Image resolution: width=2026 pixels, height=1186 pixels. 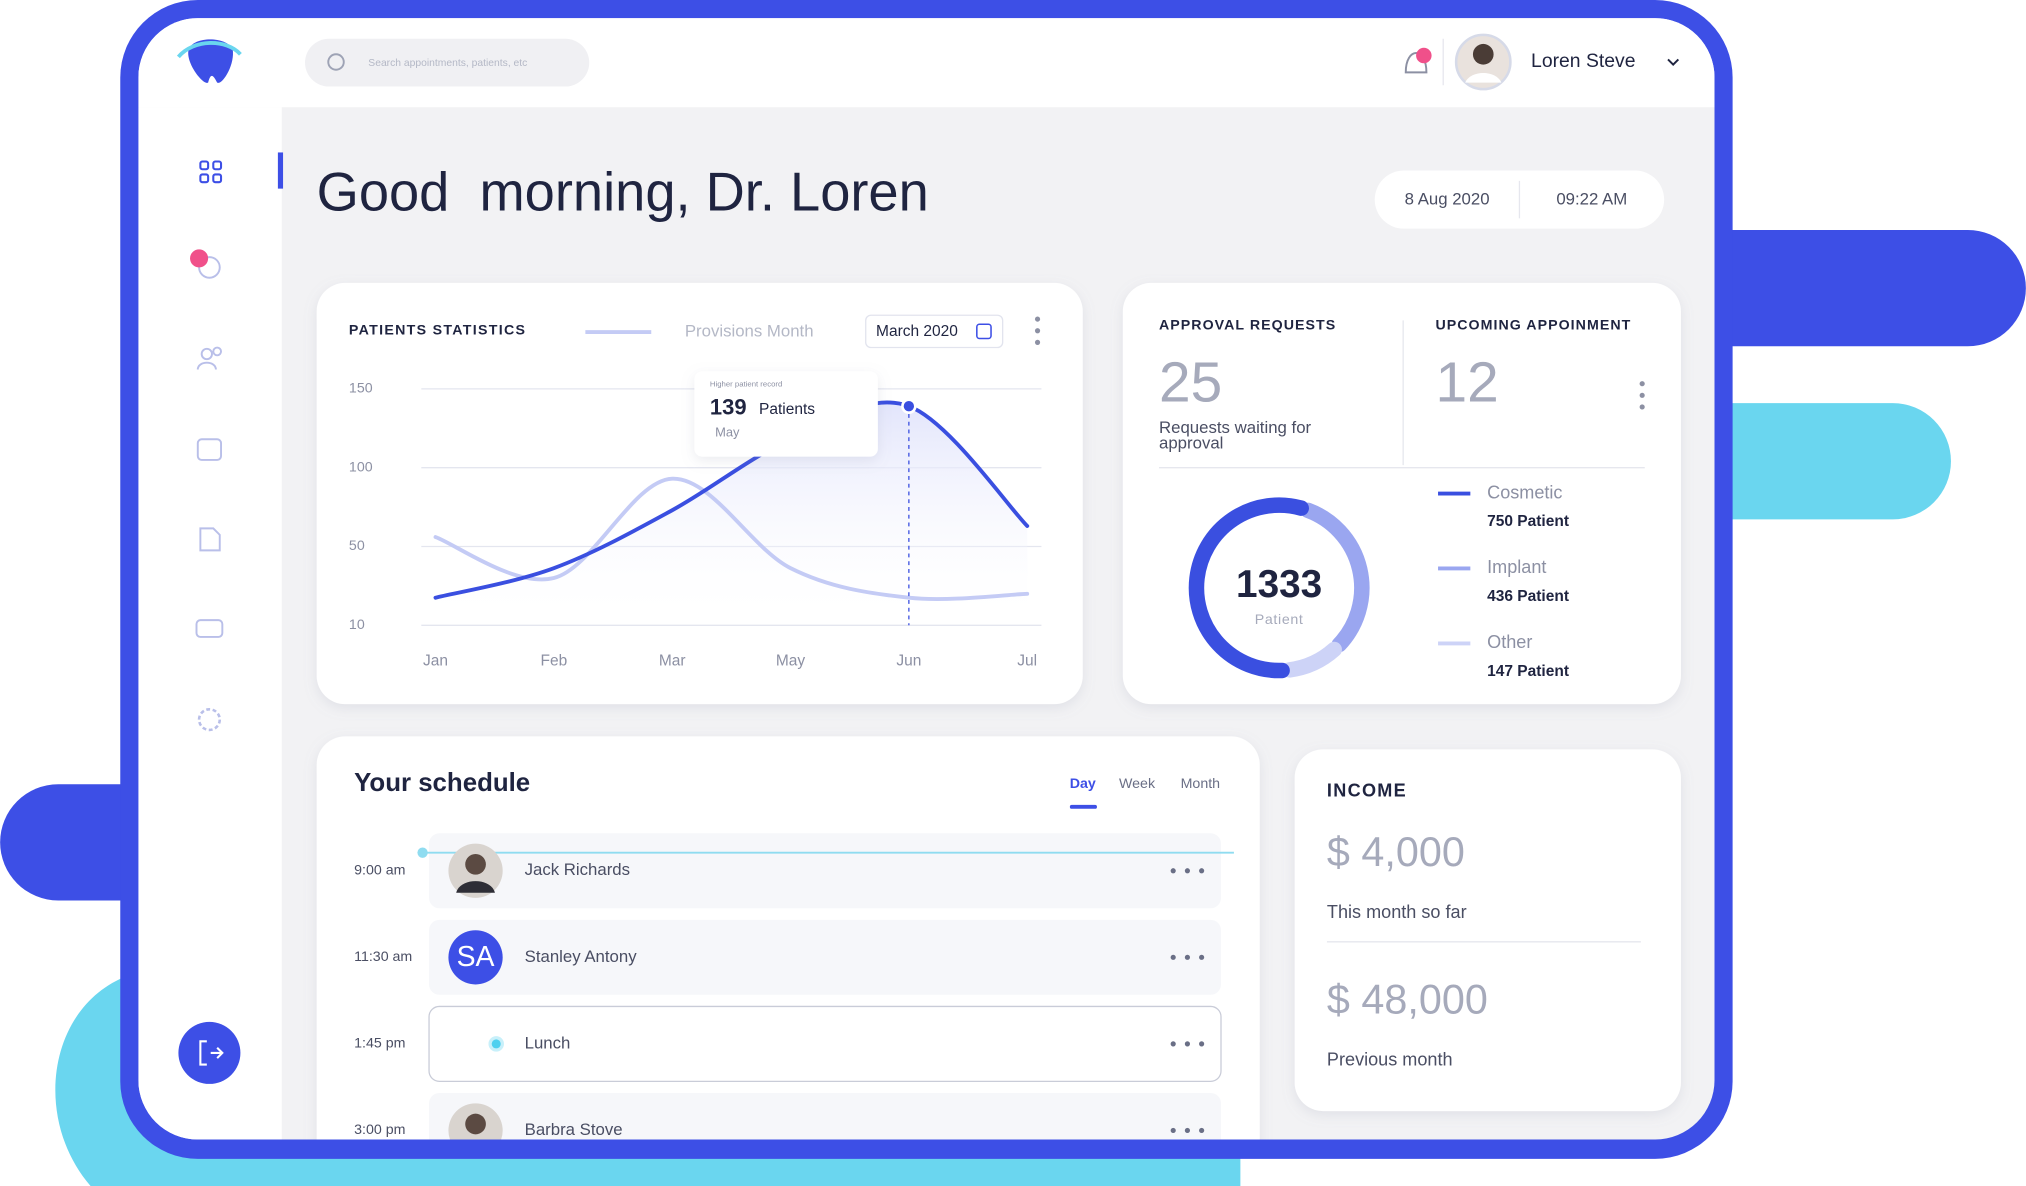 I want to click on tooltip-value: 139, so click(x=728, y=407).